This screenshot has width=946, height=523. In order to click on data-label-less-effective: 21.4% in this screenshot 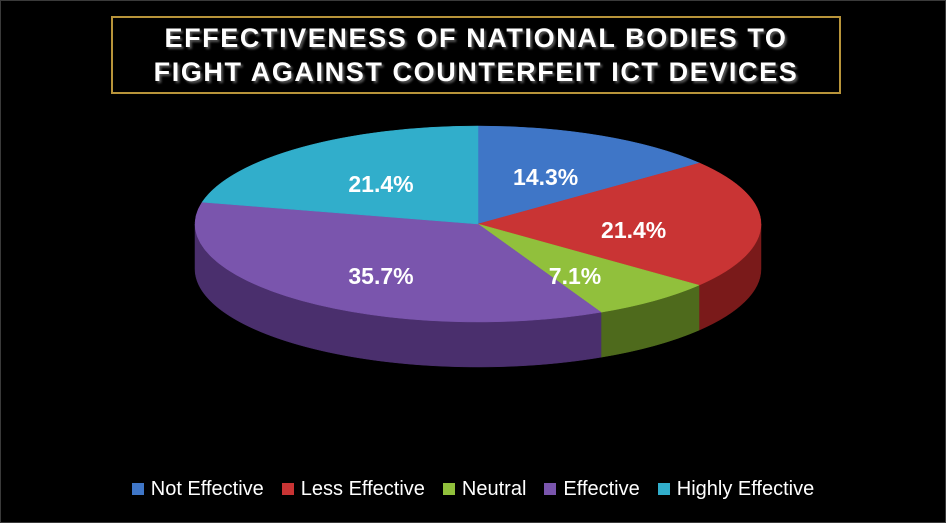, I will do `click(633, 230)`.